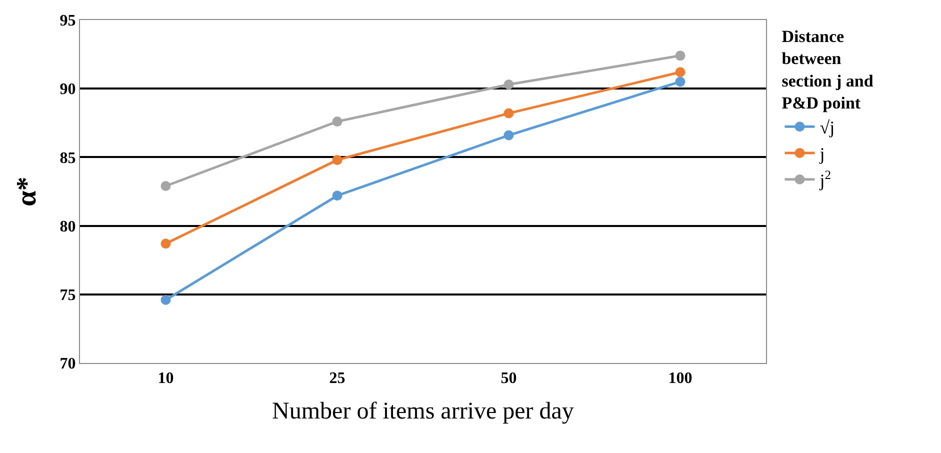  I want to click on y-tick-label: 85, so click(68, 158).